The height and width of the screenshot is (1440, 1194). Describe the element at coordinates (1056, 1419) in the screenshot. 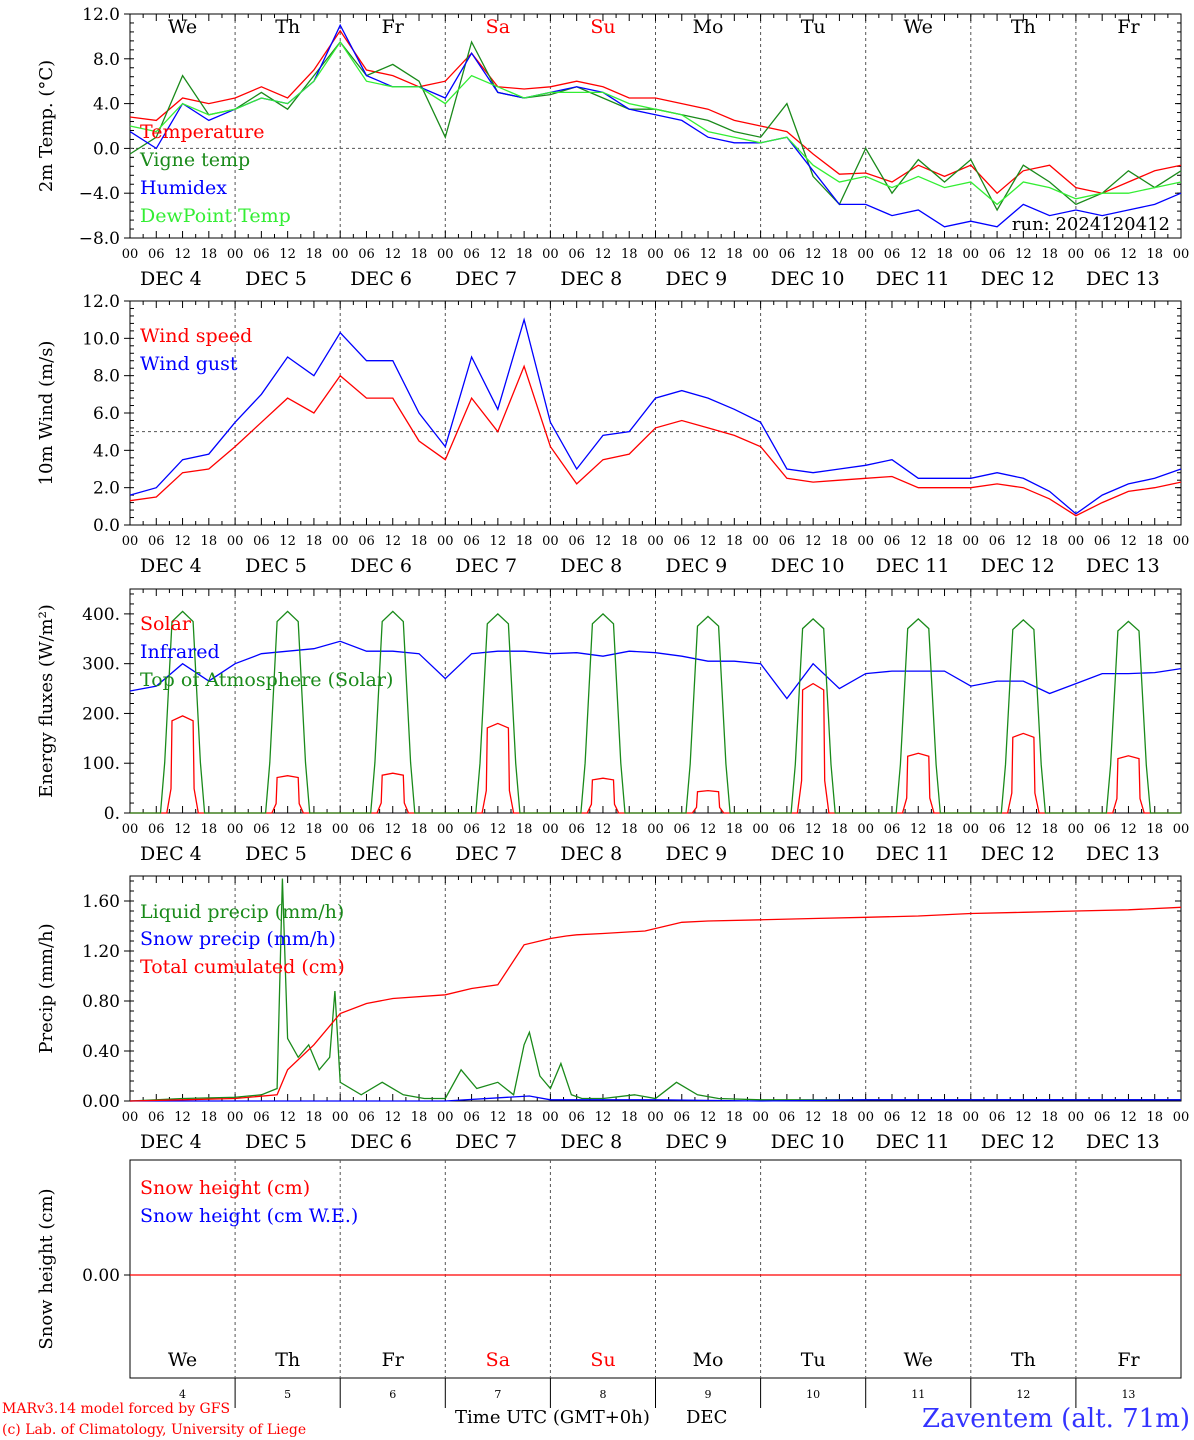

I see `station-title: Zaventem (alt. 71m)` at that location.